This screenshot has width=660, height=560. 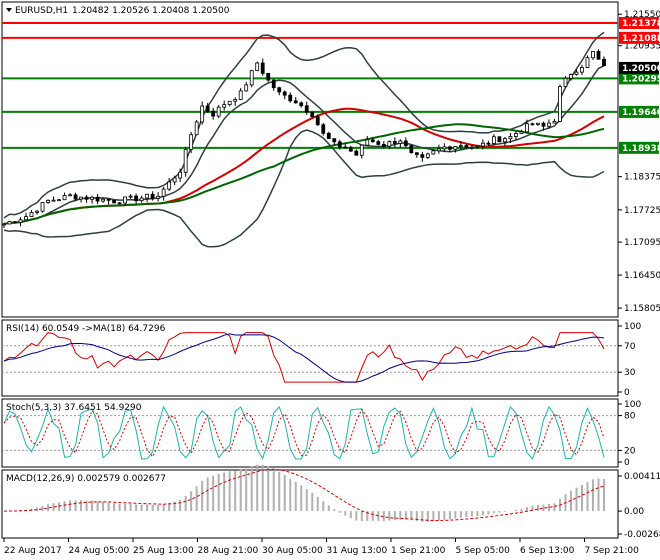 I want to click on time-tick-label: 28 Aug 21:00, so click(x=228, y=551).